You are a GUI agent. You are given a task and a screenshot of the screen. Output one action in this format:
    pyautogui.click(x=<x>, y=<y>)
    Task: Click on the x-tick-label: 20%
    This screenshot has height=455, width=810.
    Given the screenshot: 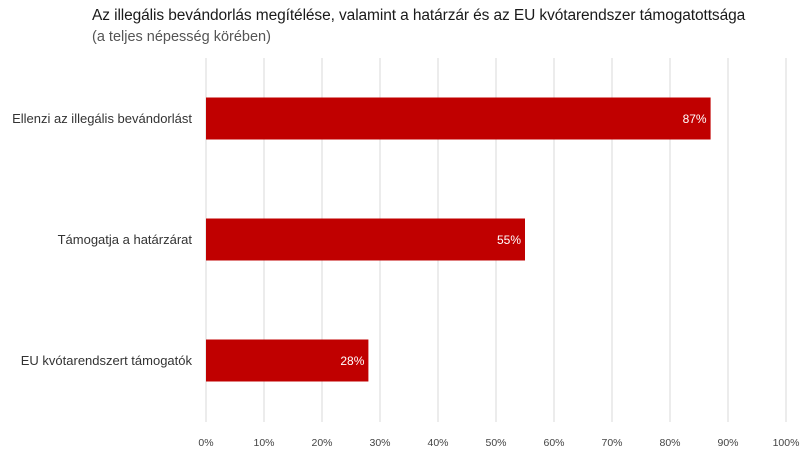 What is the action you would take?
    pyautogui.click(x=321, y=443)
    